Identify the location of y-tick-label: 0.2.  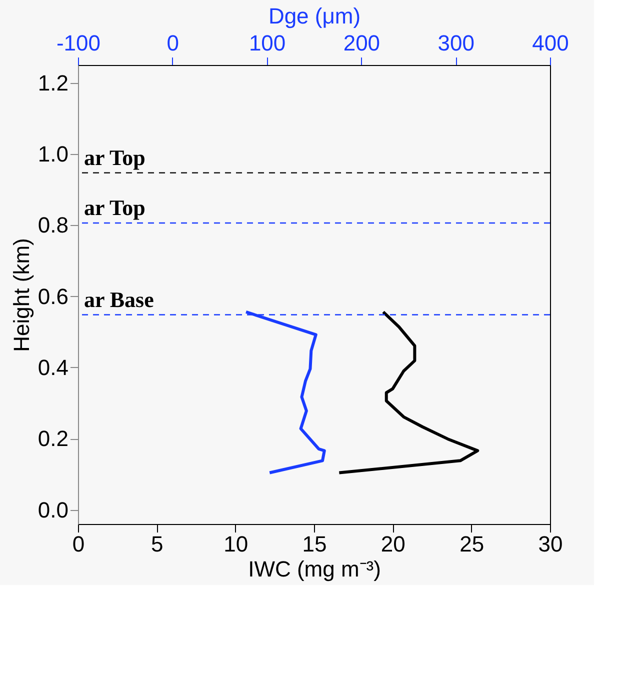
(53, 439).